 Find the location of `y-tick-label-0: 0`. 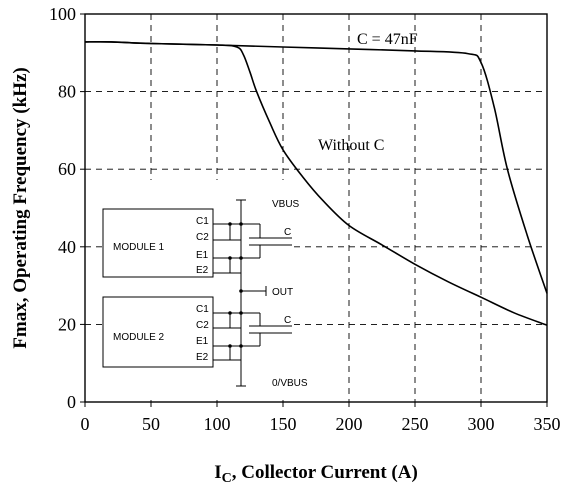

y-tick-label-0: 0 is located at coordinates (71, 402).